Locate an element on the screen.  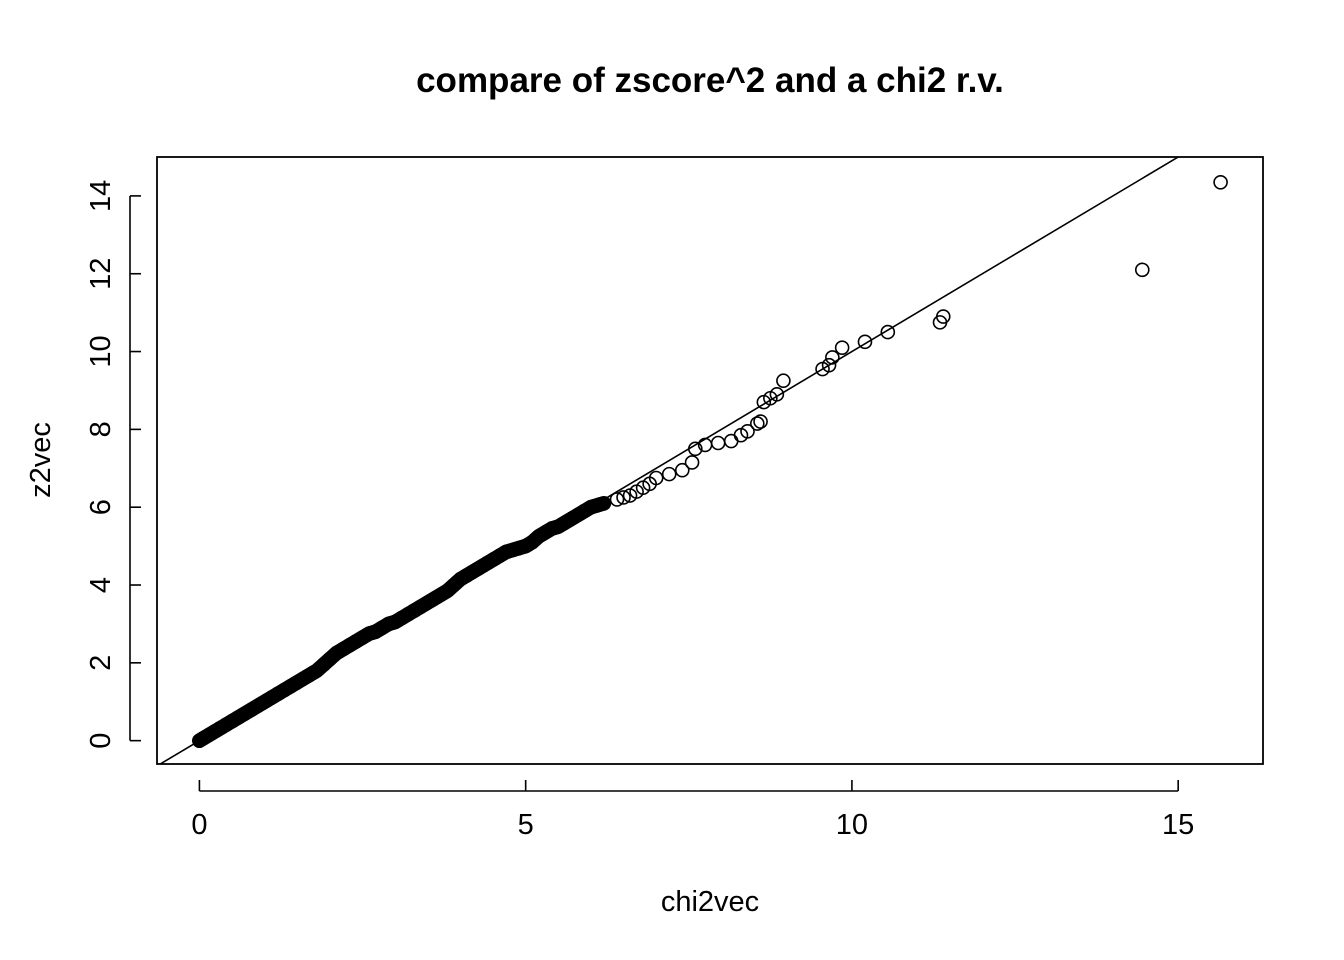
y-tick-label: 6 is located at coordinates (101, 507).